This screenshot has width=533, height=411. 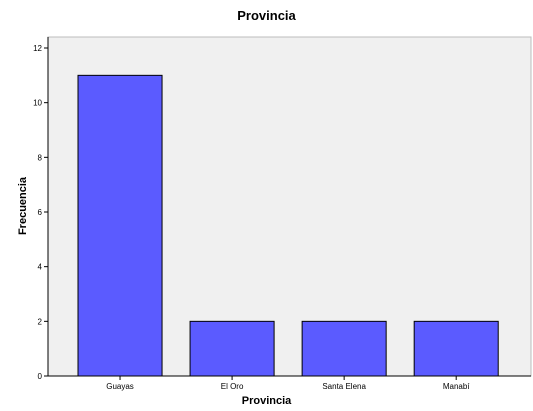 I want to click on y-tick-label: 10, so click(x=37, y=103).